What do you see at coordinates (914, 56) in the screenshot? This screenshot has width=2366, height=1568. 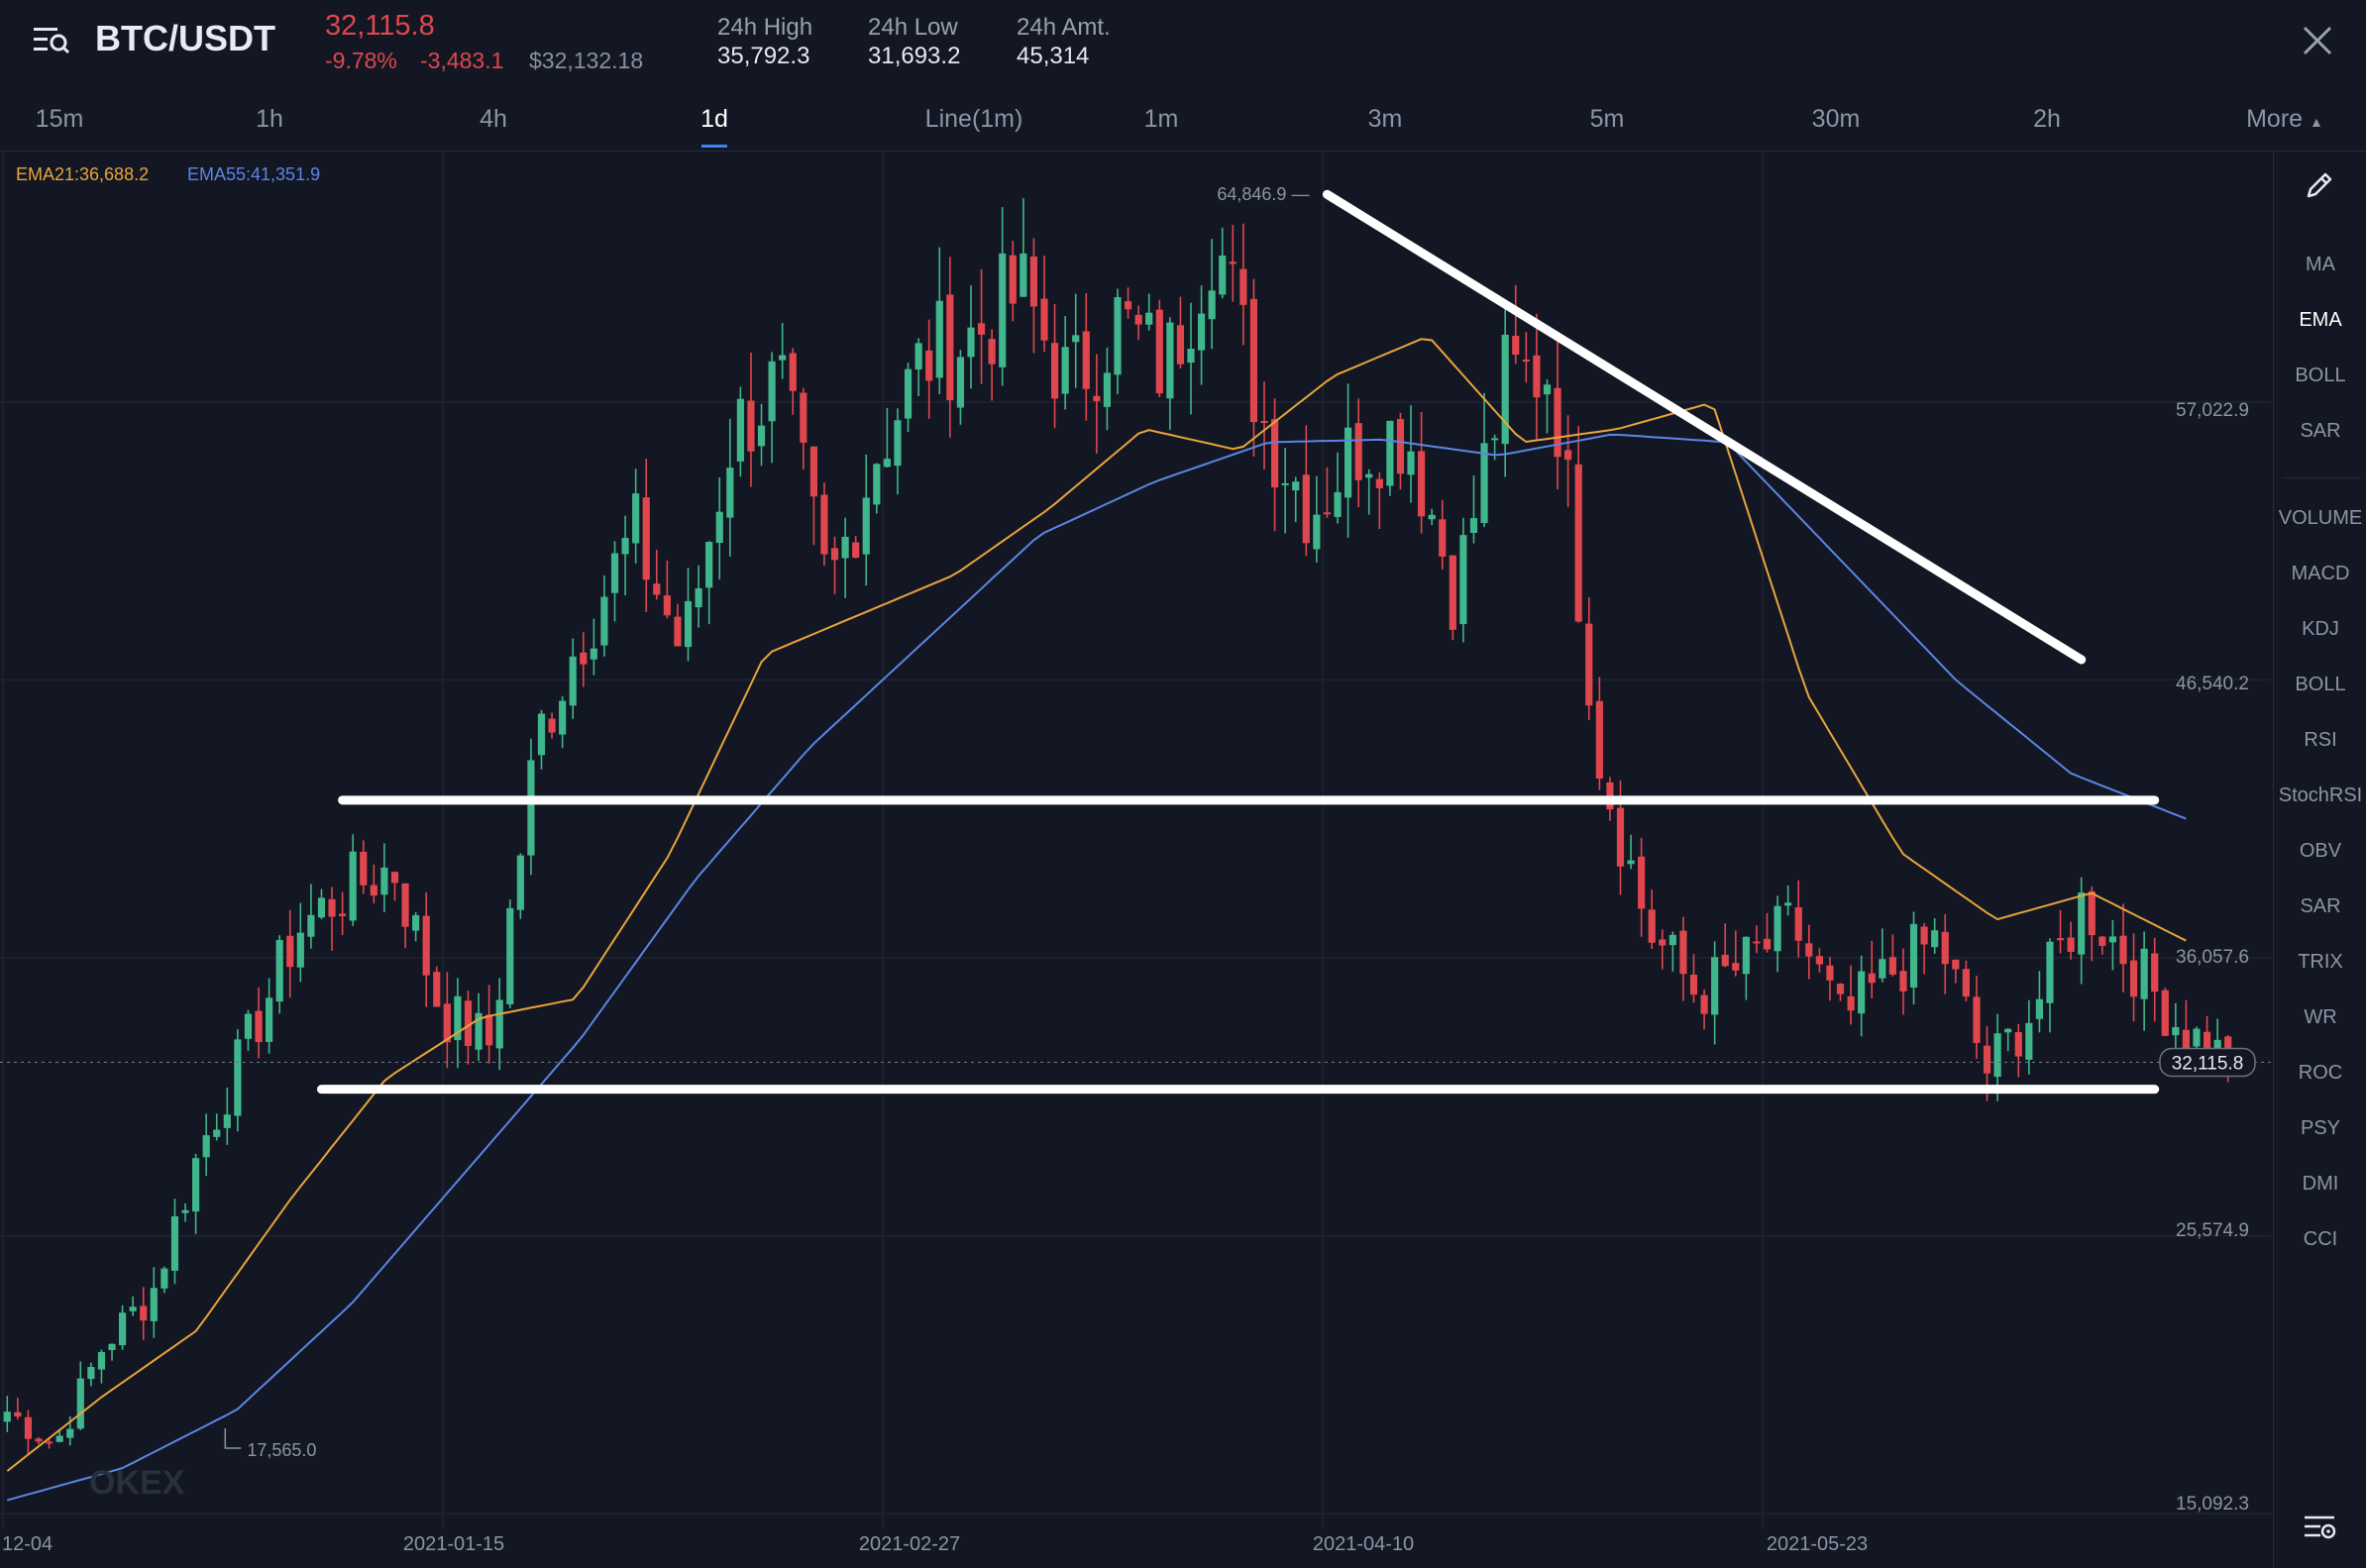 I see `low-value: 31,693.2` at bounding box center [914, 56].